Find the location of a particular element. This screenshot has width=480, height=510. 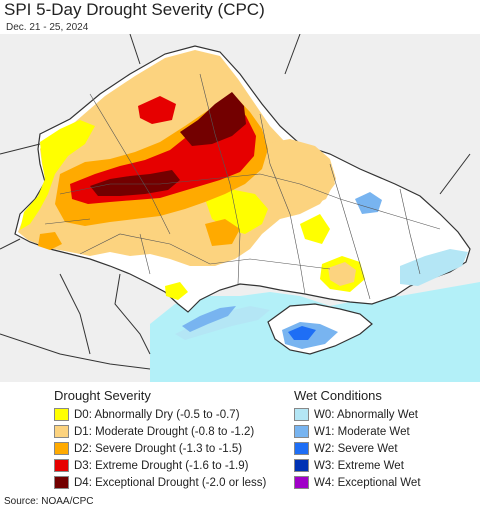

source-credit: Source: NOAA/CPC is located at coordinates (49, 501).